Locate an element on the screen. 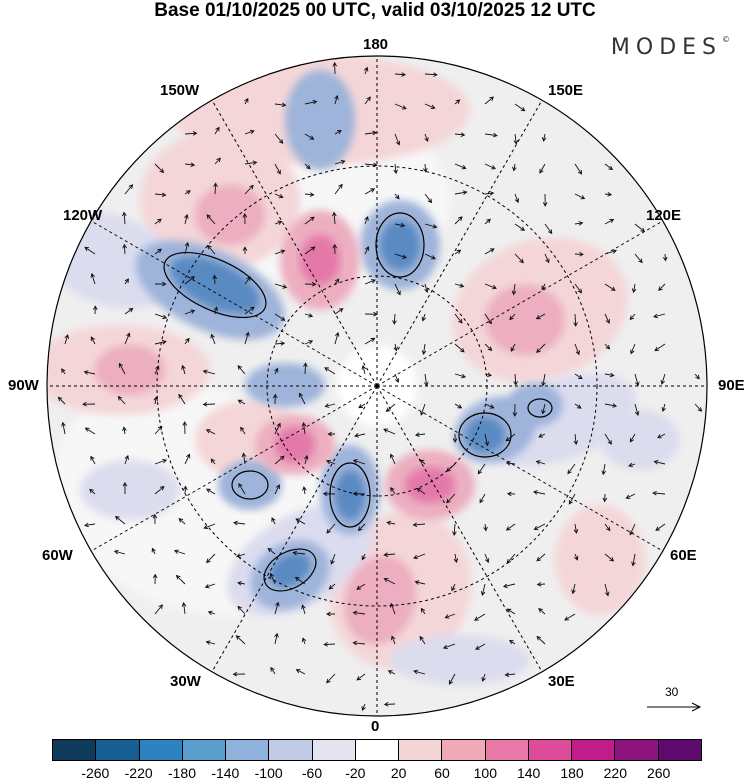  colorbar-tick-label: 220 is located at coordinates (615, 773).